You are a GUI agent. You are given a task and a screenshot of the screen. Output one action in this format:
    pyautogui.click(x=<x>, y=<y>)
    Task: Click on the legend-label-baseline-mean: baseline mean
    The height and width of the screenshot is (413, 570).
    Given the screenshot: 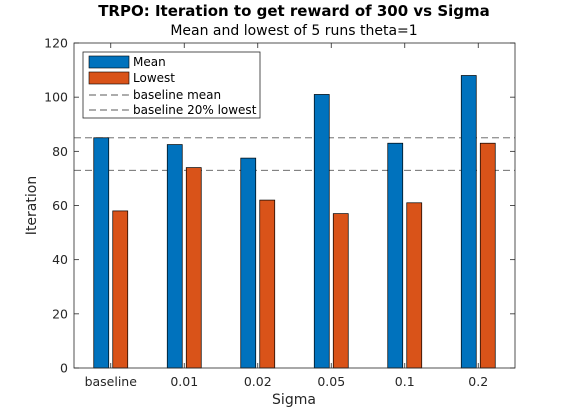 What is the action you would take?
    pyautogui.click(x=177, y=95)
    